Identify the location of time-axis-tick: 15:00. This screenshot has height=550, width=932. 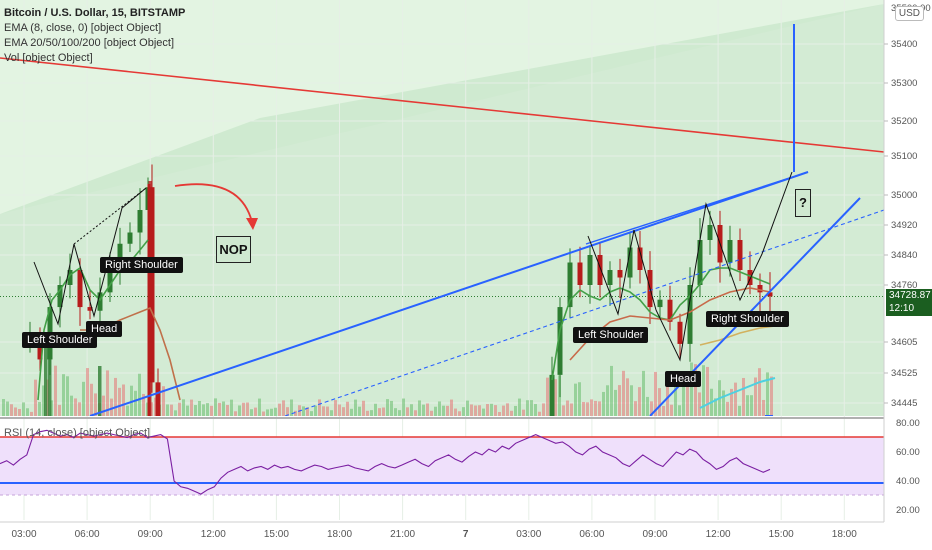
(781, 534).